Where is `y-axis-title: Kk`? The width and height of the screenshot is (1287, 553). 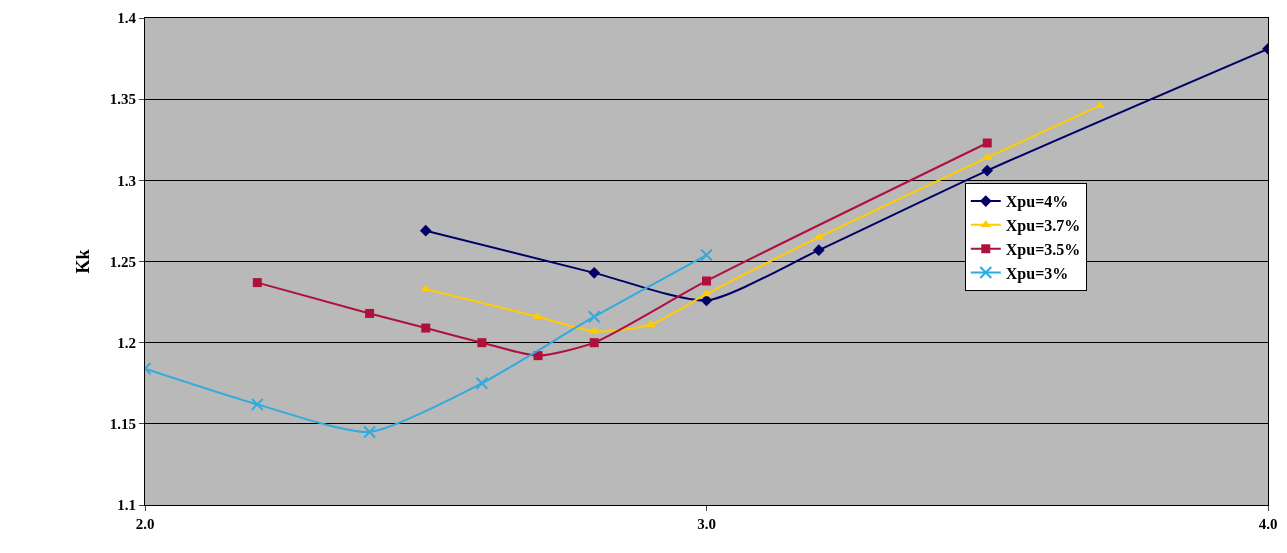
y-axis-title: Kk is located at coordinates (82, 261).